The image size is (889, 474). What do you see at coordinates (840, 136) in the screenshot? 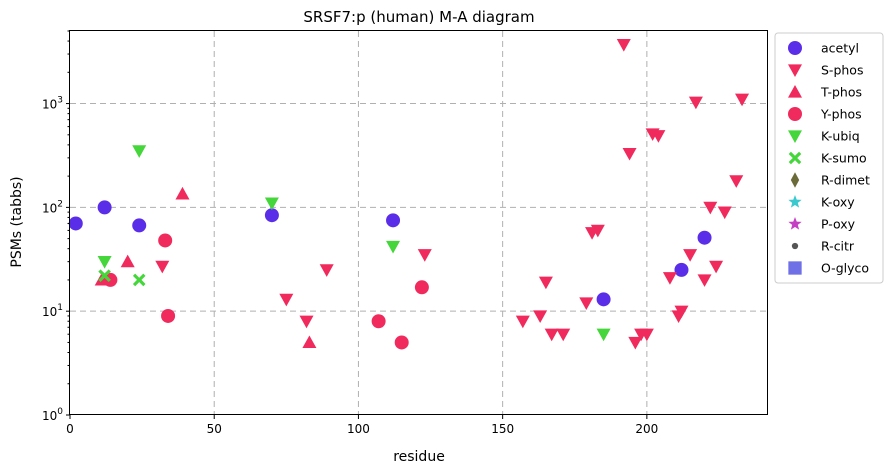
I see `legend-label: K-ubiq` at bounding box center [840, 136].